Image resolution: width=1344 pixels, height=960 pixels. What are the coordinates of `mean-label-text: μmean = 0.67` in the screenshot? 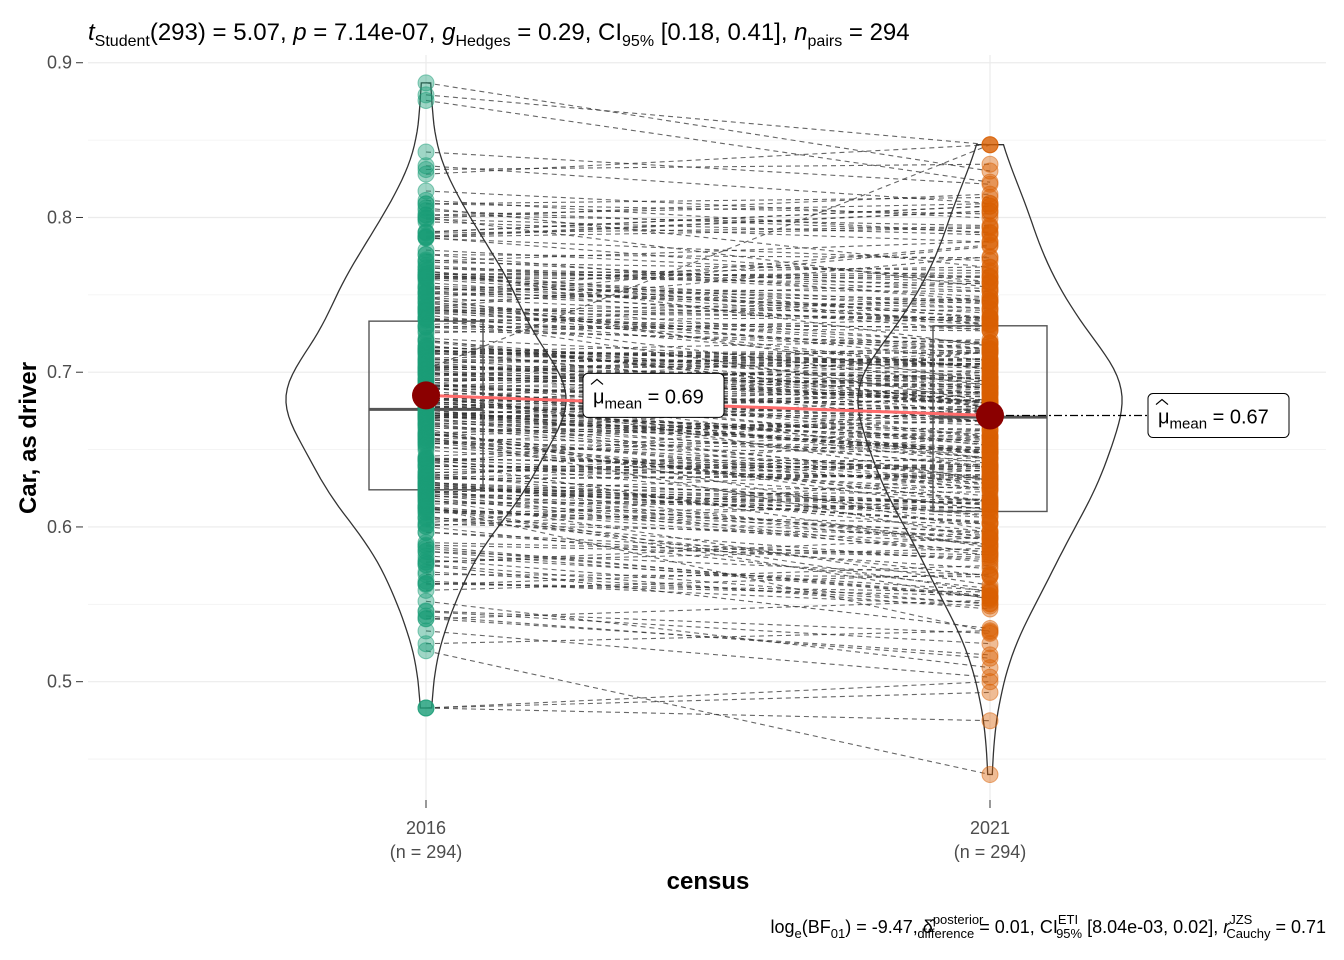 It's located at (1213, 420).